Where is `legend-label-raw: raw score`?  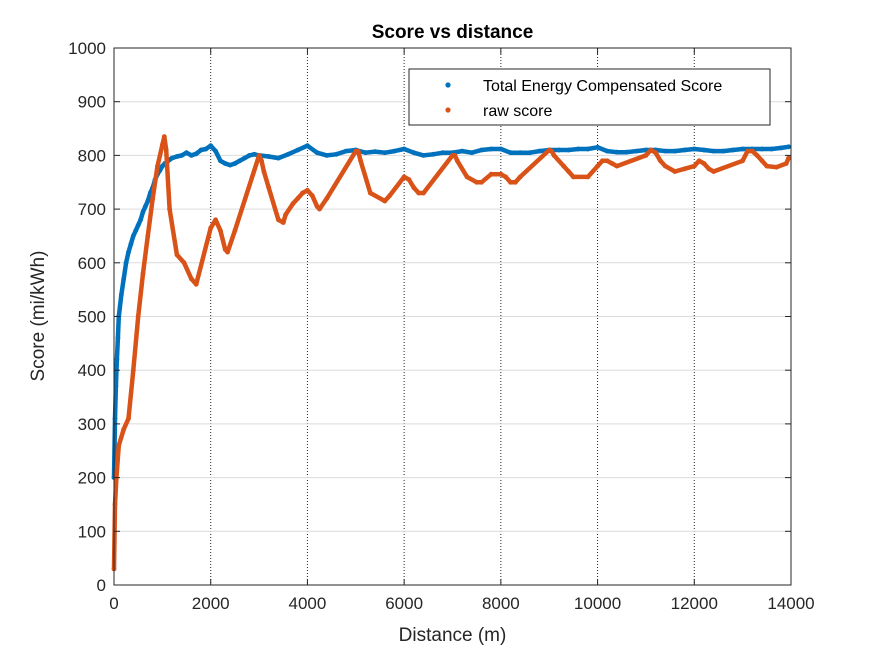 legend-label-raw: raw score is located at coordinates (517, 111).